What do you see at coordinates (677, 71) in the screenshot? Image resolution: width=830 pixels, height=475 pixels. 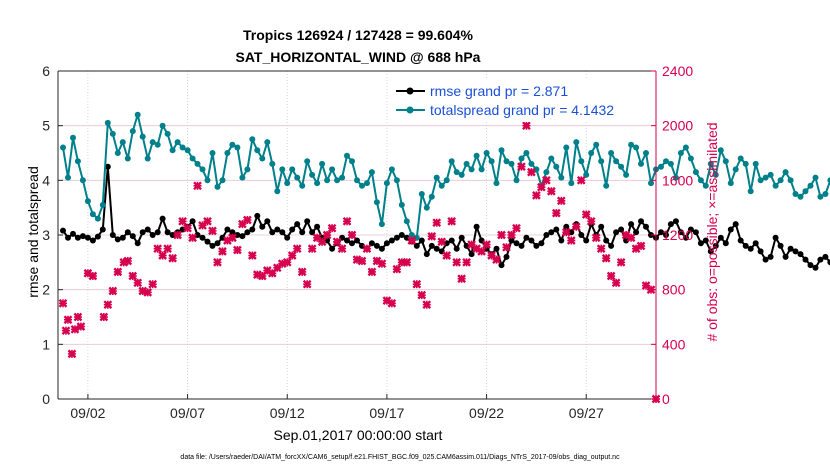 I see `y-tick-label-right: 2400` at bounding box center [677, 71].